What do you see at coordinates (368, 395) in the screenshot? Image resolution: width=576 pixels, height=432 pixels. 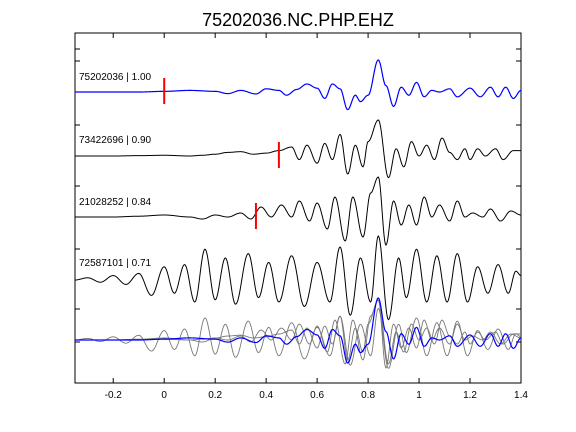 I see `x-tick-label: 0.8` at bounding box center [368, 395].